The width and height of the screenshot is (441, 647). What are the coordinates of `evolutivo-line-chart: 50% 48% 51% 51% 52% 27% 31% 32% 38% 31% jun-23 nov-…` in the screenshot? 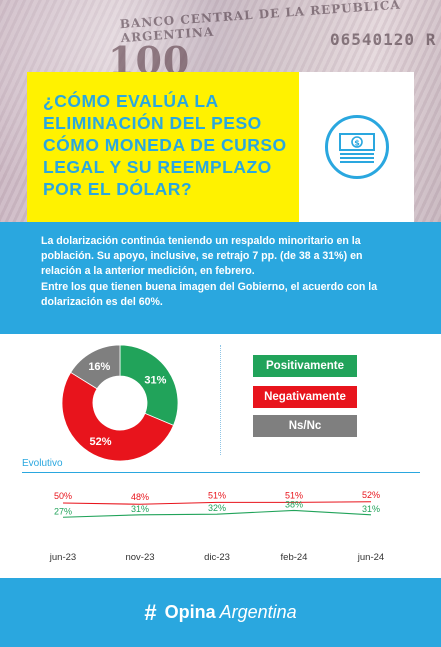 It's located at (216, 526).